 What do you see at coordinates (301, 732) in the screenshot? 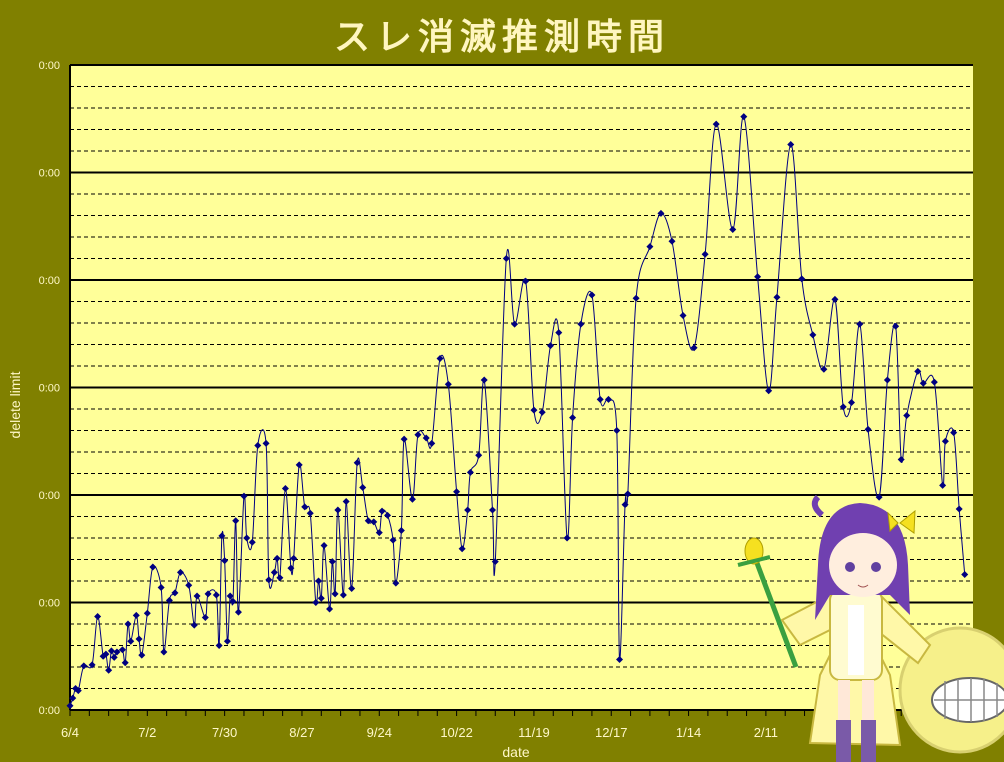
I see `x-tick-label: 8/27` at bounding box center [301, 732].